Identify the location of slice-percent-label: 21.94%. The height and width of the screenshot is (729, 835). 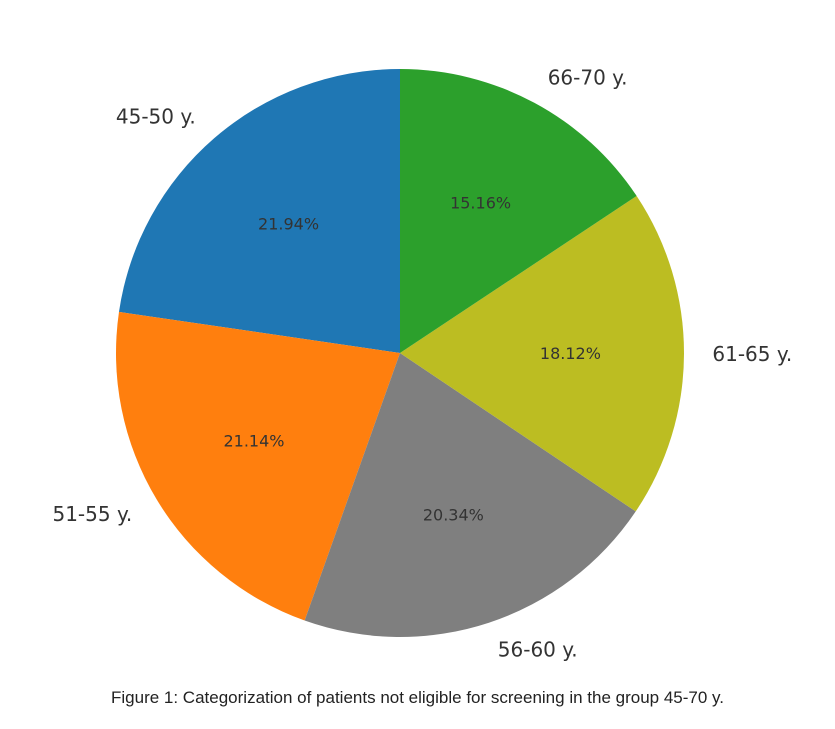
(288, 224).